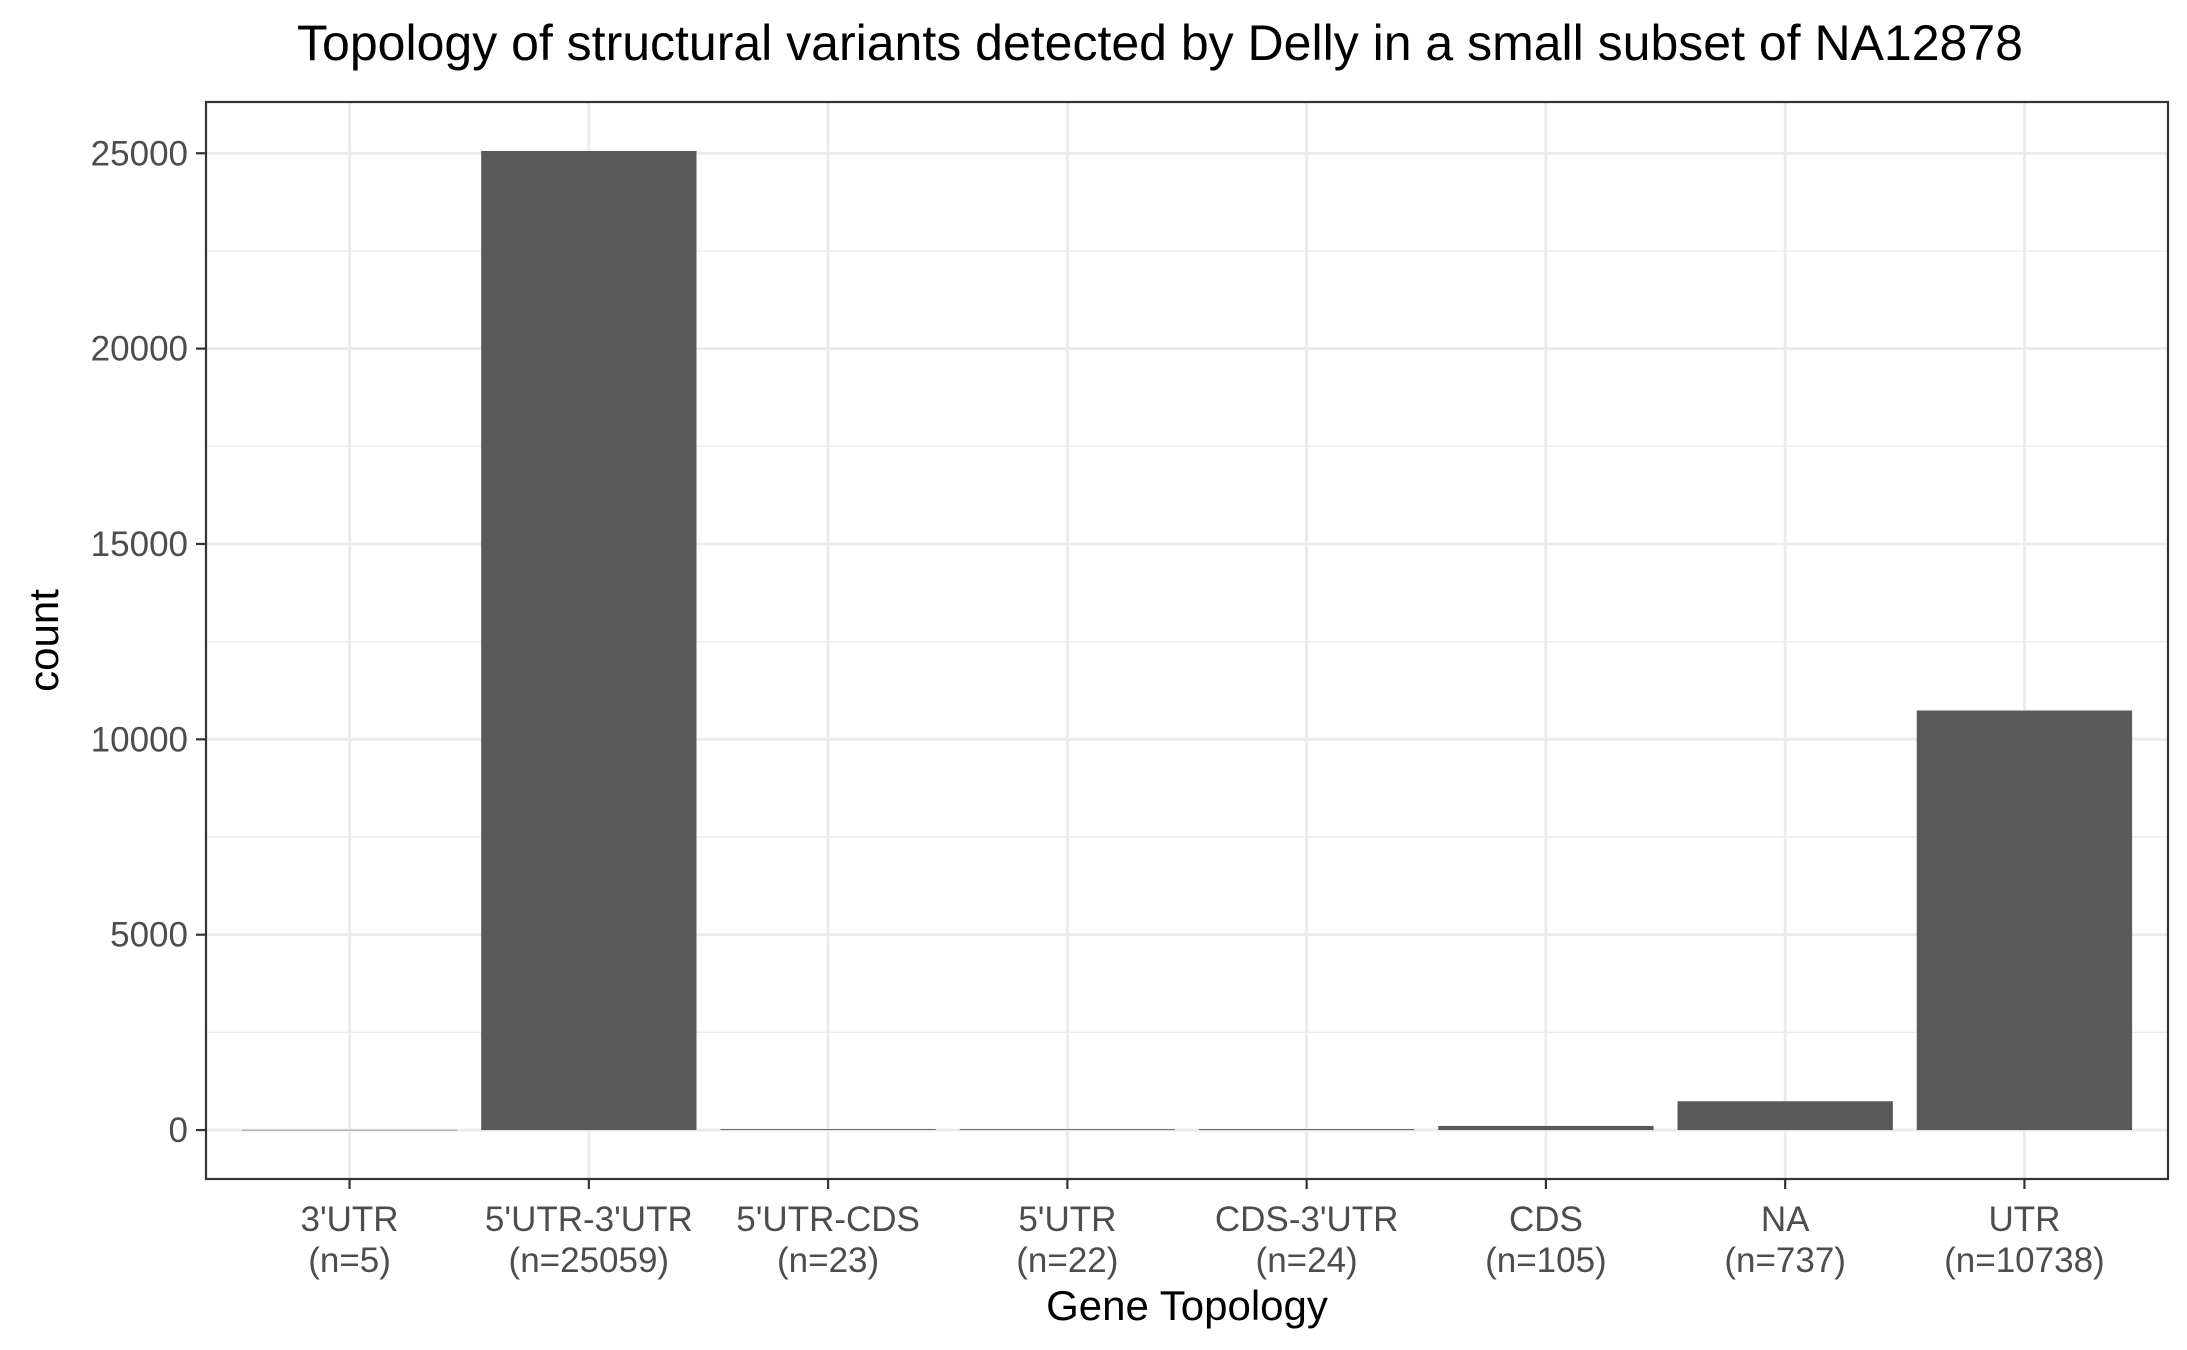 The height and width of the screenshot is (1350, 2187). I want to click on x-tick-label: NA, so click(1785, 1219).